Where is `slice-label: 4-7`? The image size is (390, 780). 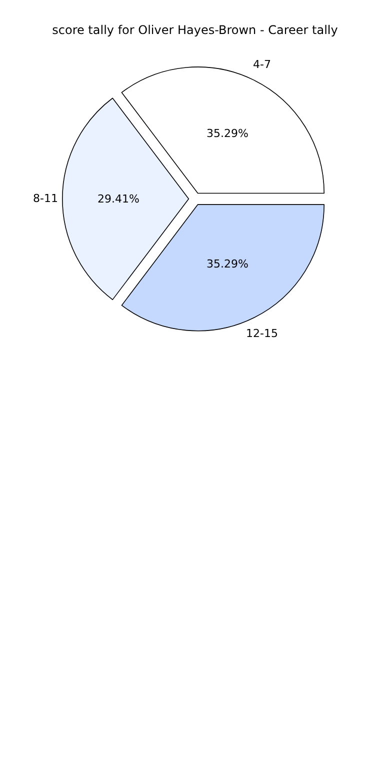
slice-label: 4-7 is located at coordinates (262, 64).